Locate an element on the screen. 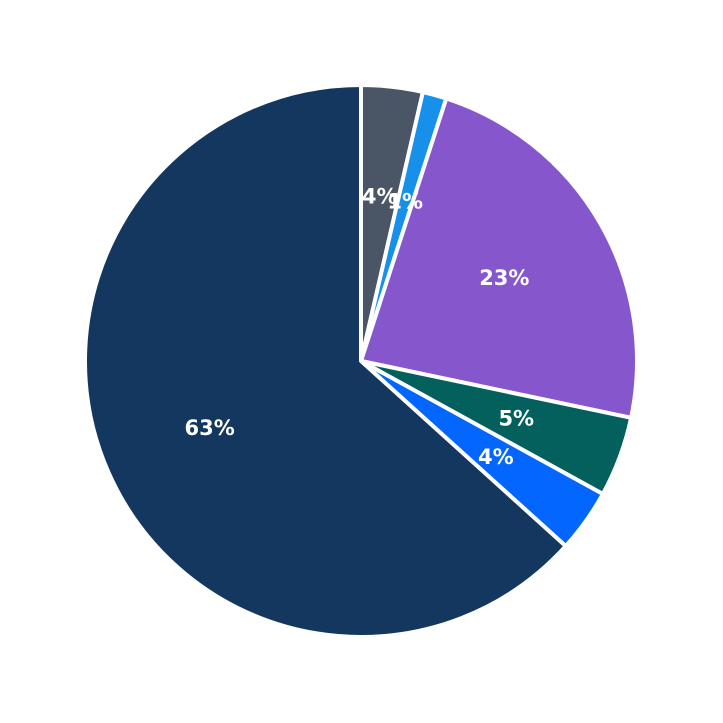 This screenshot has width=723, height=723. slice-percent-label: 63% is located at coordinates (210, 428).